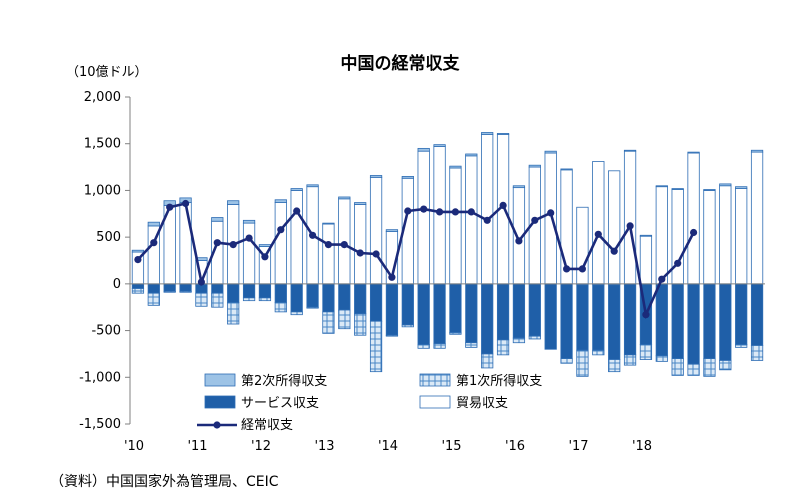 The image size is (800, 502). Describe the element at coordinates (642, 446) in the screenshot. I see `x-tick-label: '18` at that location.